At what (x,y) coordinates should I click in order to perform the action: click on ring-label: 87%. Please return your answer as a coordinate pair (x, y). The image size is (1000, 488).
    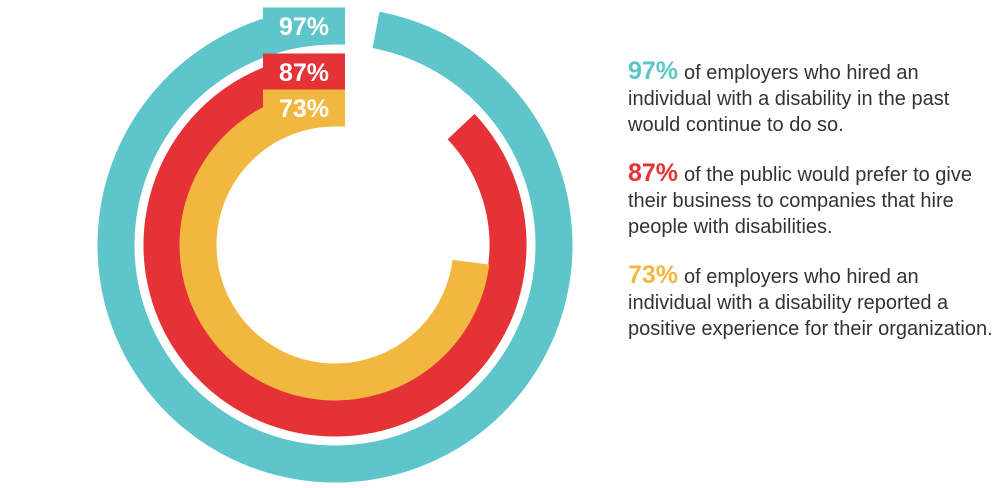
    Looking at the image, I should click on (304, 73).